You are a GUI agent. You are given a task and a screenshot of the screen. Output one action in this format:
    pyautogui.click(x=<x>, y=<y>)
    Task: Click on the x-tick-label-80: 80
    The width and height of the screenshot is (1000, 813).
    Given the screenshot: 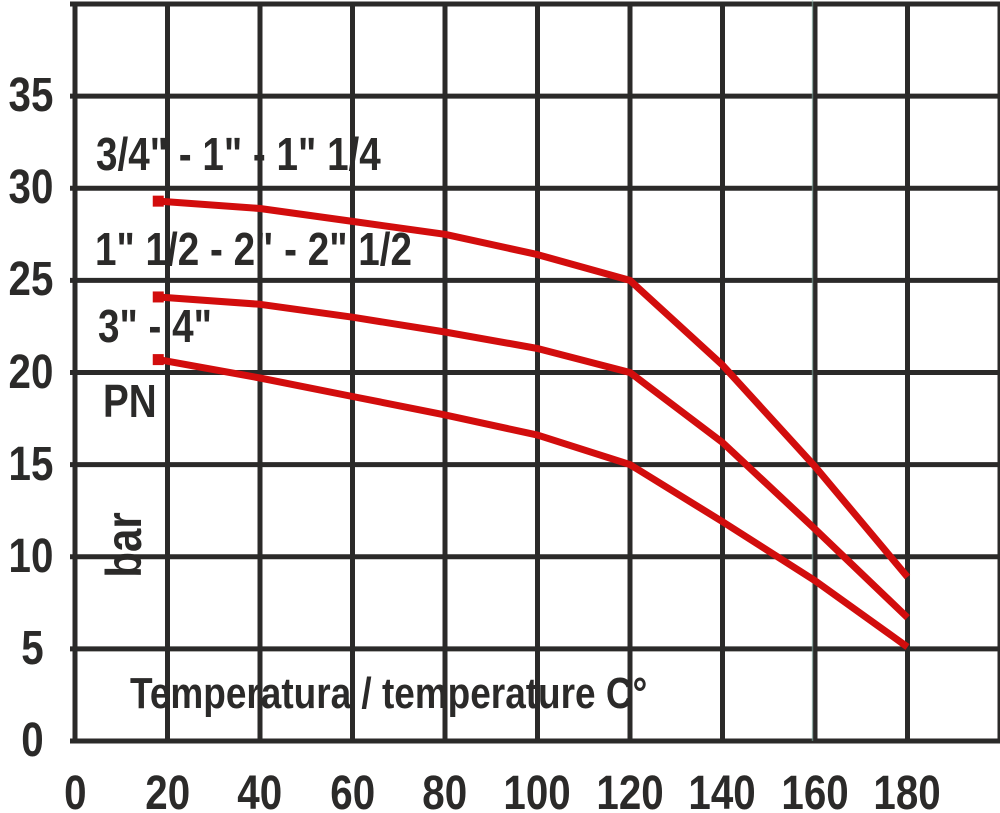 What is the action you would take?
    pyautogui.click(x=445, y=790)
    